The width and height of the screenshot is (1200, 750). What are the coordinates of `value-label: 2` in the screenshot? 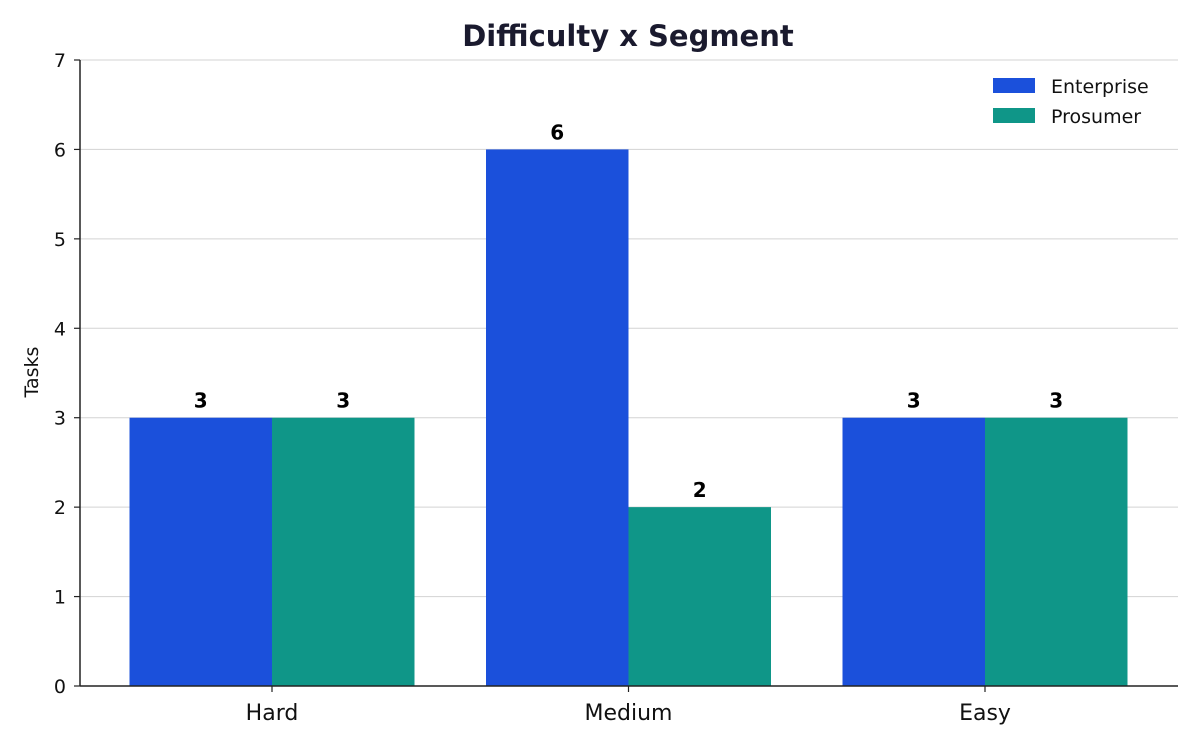 It's located at (700, 490).